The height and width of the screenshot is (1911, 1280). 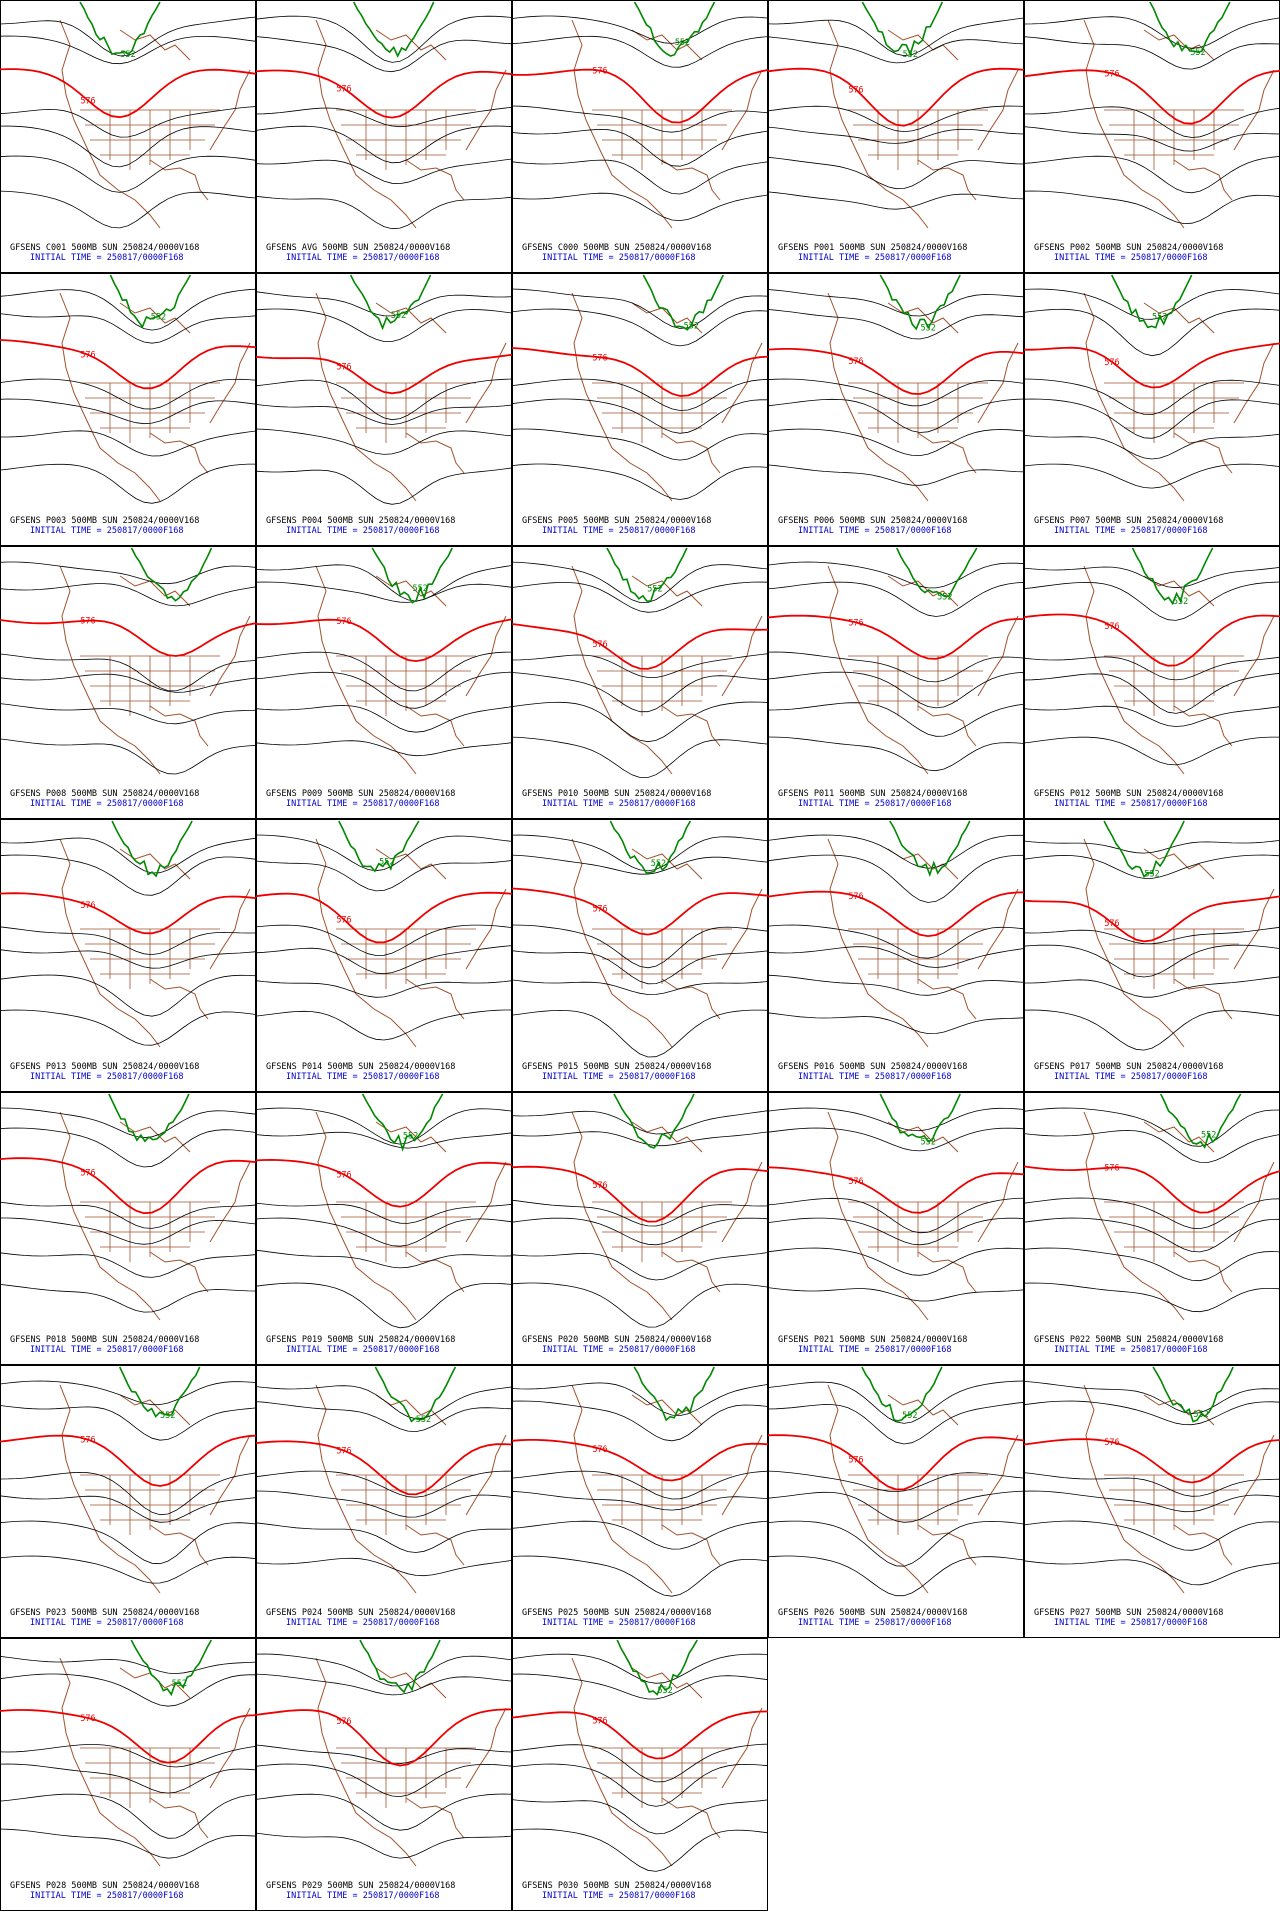 I want to click on panel-caption: GFSENS P006 500MB SUN 250824/0000V168, so click(x=872, y=521).